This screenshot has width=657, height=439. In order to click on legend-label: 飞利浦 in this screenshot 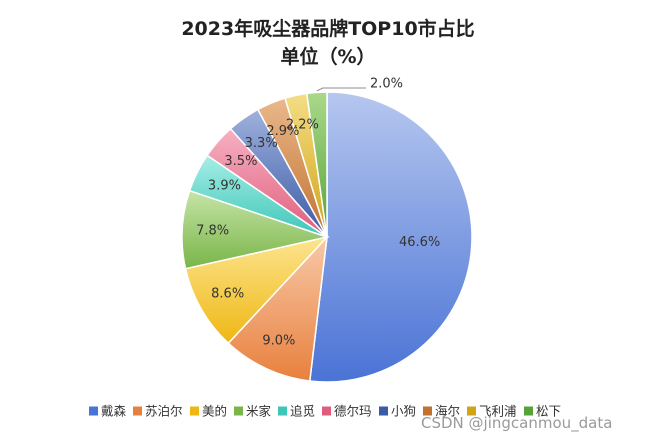, I will do `click(498, 411)`.